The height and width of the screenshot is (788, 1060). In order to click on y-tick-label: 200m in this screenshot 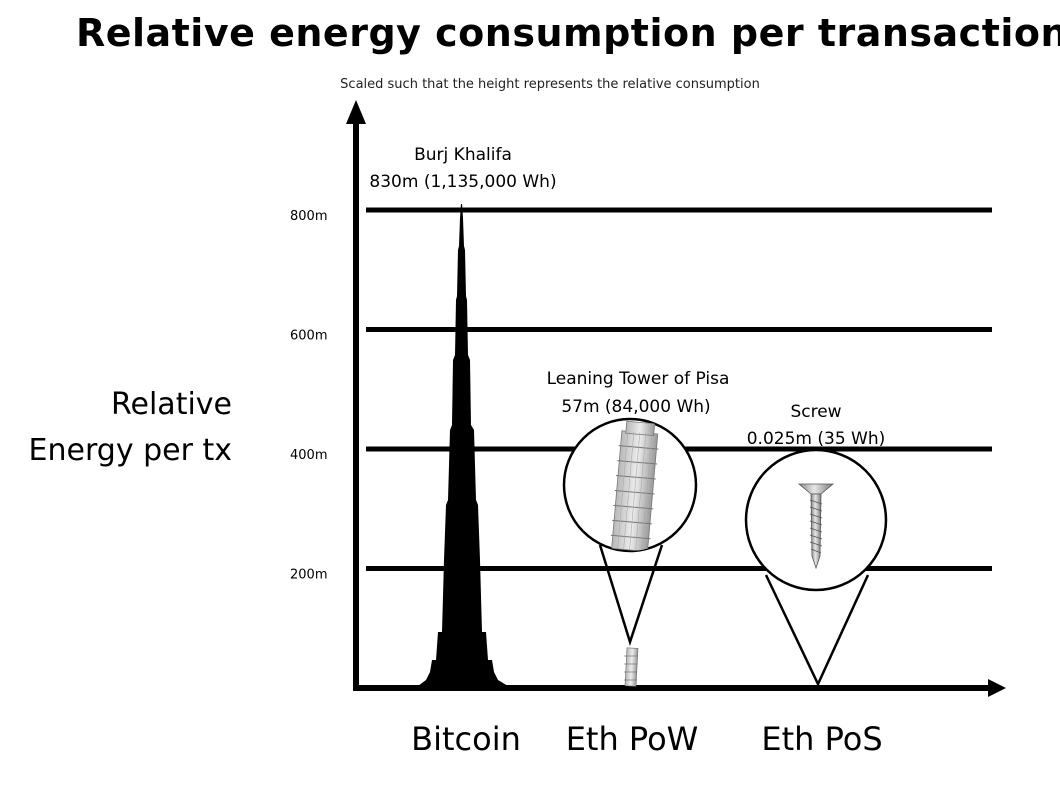, I will do `click(308, 575)`.